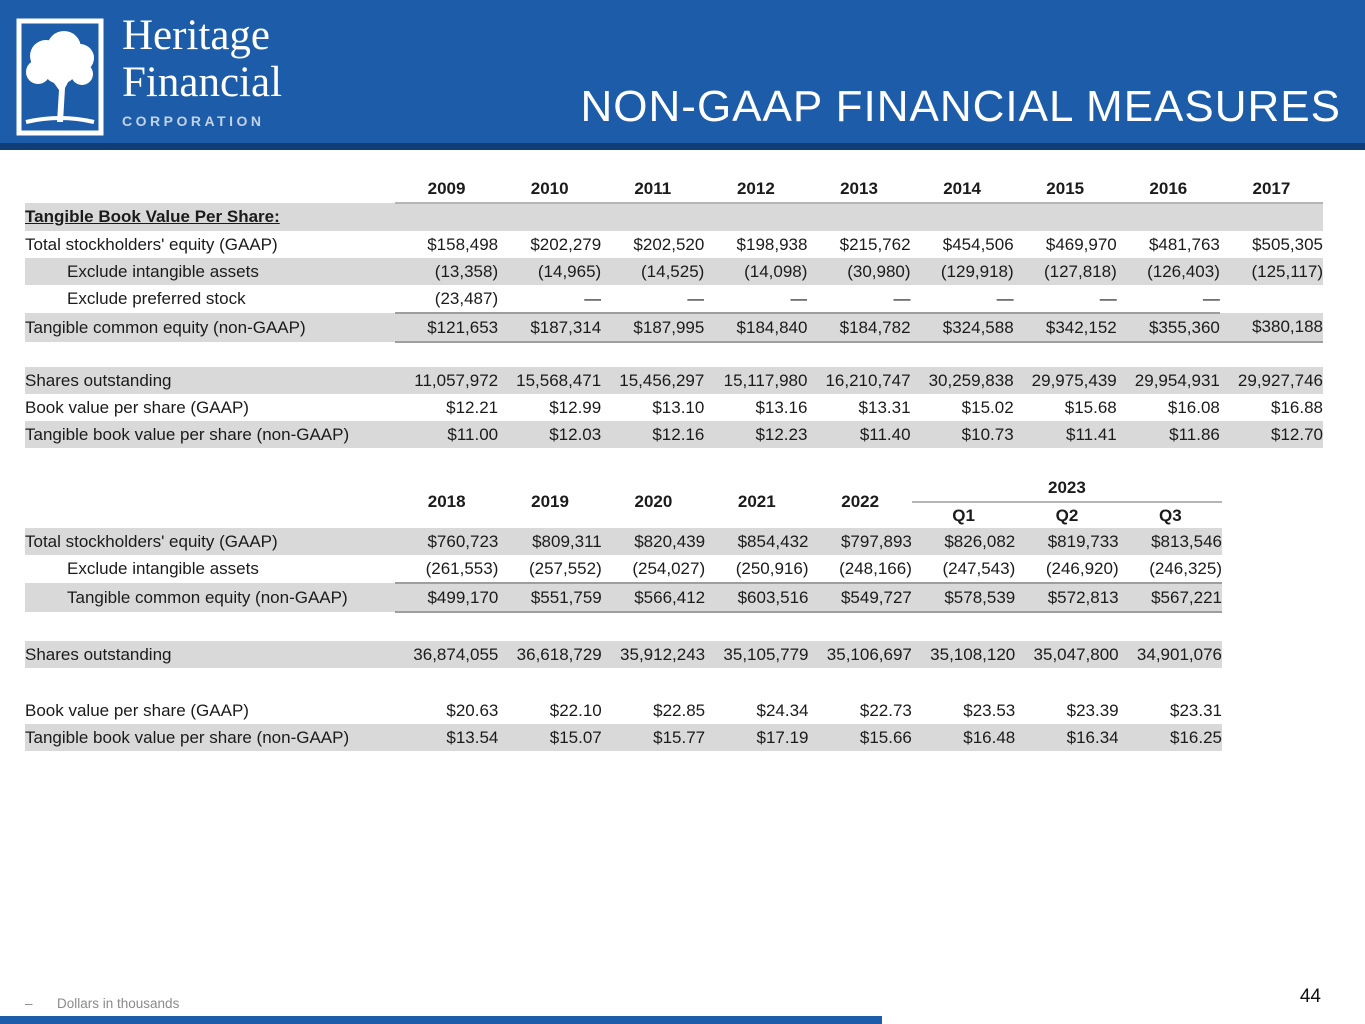 The height and width of the screenshot is (1024, 1365). What do you see at coordinates (1081, 244) in the screenshot?
I see `table-cell: $469,970` at bounding box center [1081, 244].